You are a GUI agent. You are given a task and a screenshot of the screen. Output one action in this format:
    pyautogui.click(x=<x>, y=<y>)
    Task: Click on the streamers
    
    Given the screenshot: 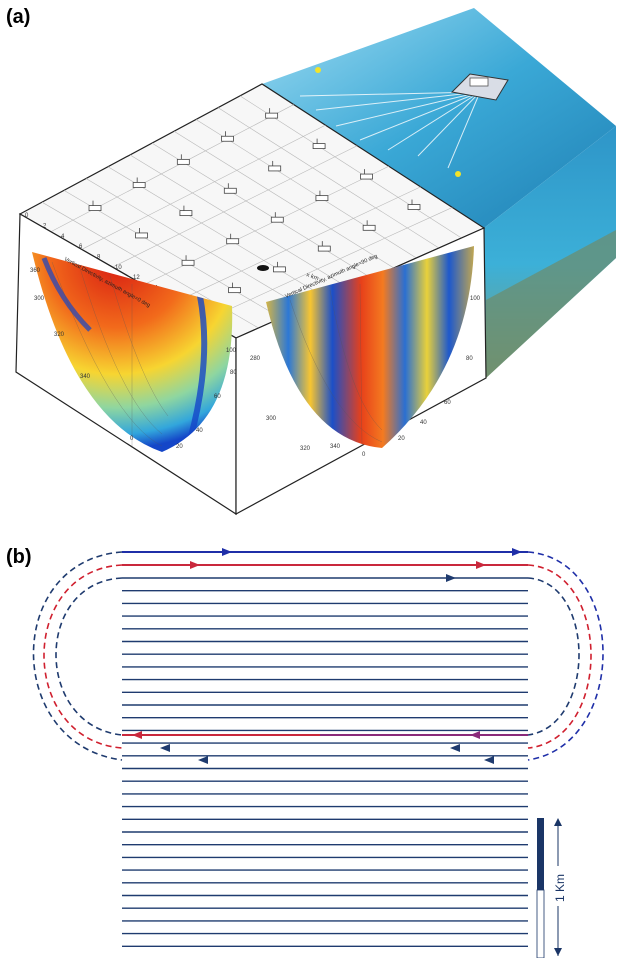 What is the action you would take?
    pyautogui.click(x=390, y=130)
    